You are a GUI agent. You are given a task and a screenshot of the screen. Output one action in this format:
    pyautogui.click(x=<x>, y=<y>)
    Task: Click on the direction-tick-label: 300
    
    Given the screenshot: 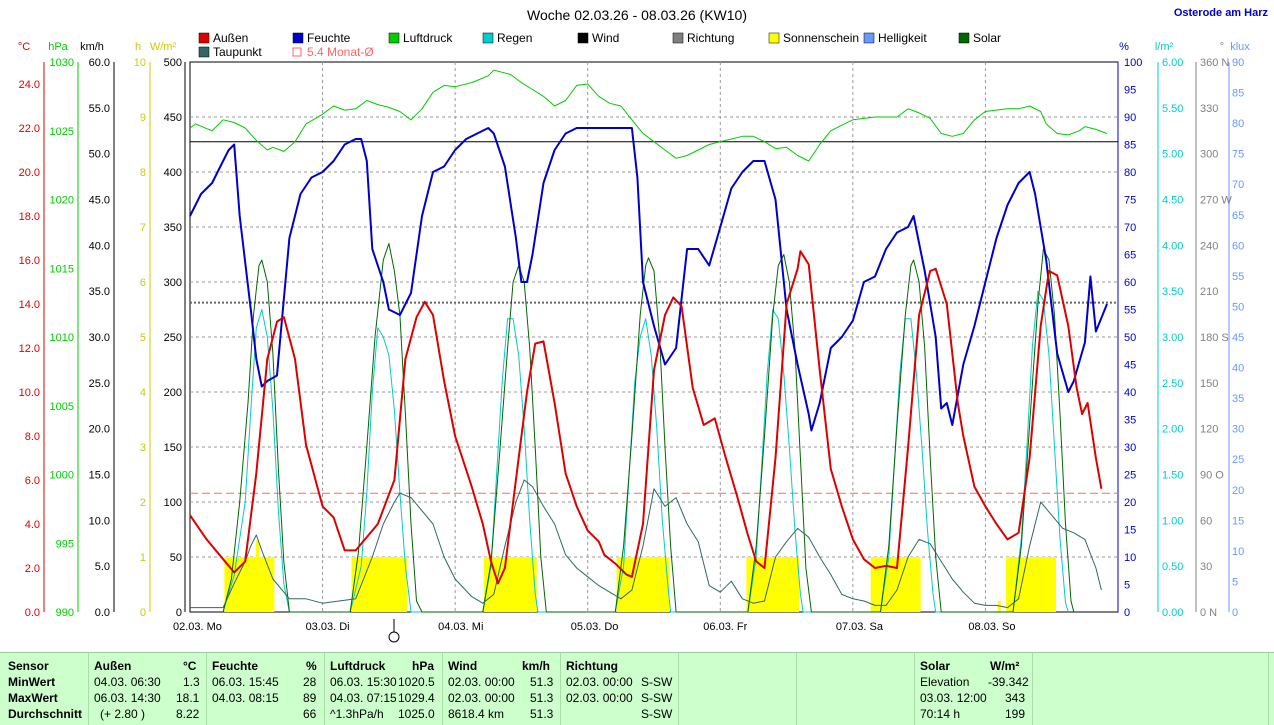 What is the action you would take?
    pyautogui.click(x=1209, y=155)
    